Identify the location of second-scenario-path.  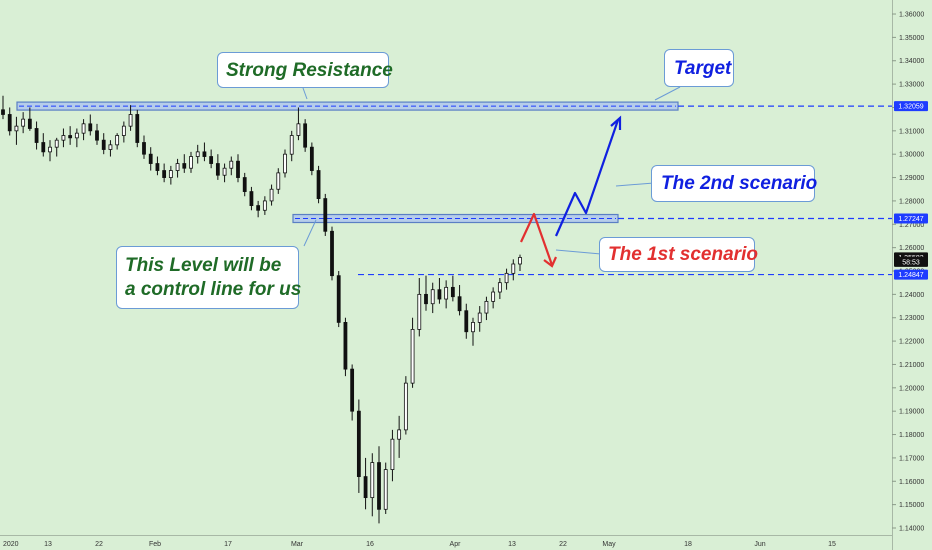
(587, 178).